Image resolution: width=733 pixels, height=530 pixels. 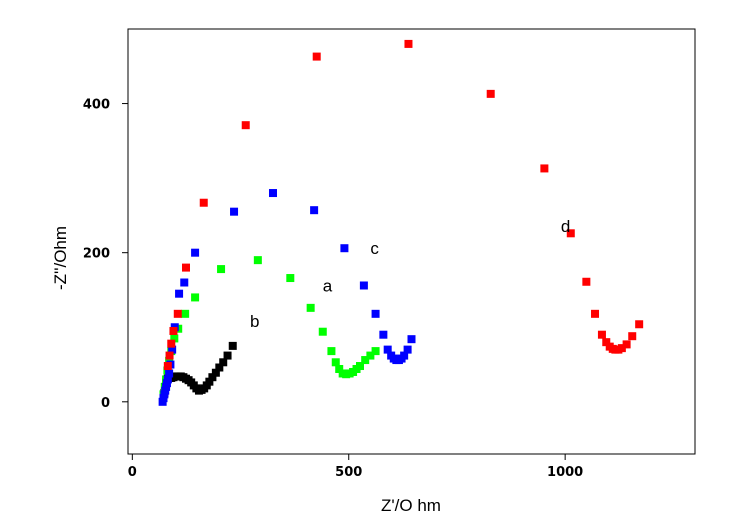 I want to click on series-label-b: b, so click(x=254, y=321).